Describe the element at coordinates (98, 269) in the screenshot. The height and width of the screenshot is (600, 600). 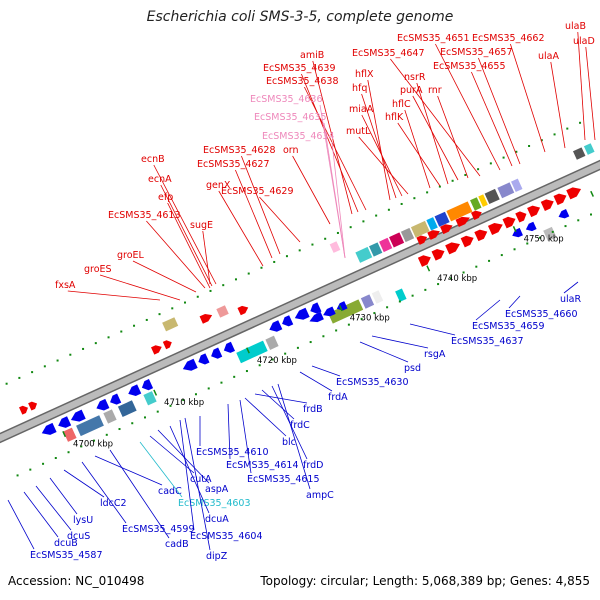
I see `forward-gene-label: groES` at that location.